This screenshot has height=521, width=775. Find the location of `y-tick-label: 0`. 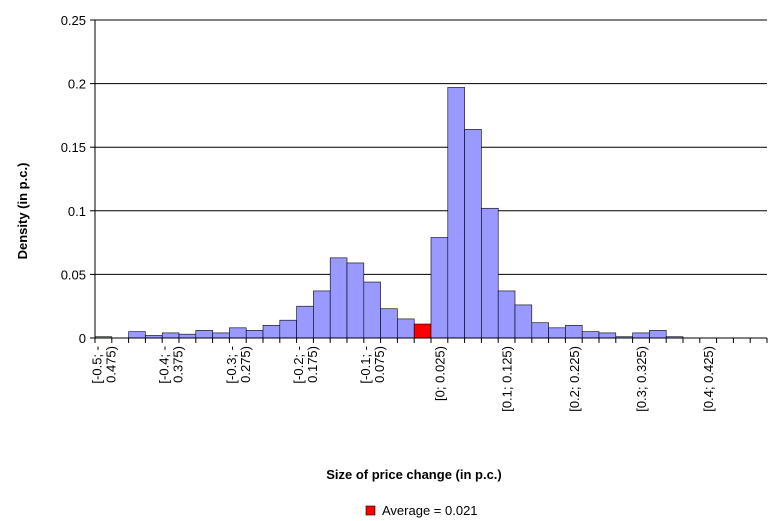

y-tick-label: 0 is located at coordinates (82, 338).